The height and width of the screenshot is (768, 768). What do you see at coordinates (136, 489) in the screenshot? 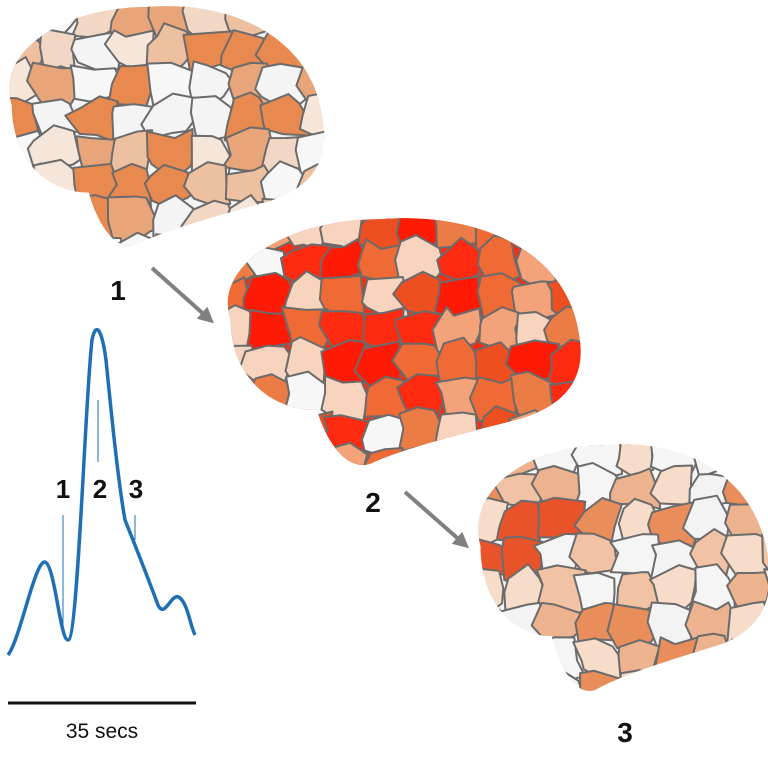
I see `marker-label: 3` at bounding box center [136, 489].